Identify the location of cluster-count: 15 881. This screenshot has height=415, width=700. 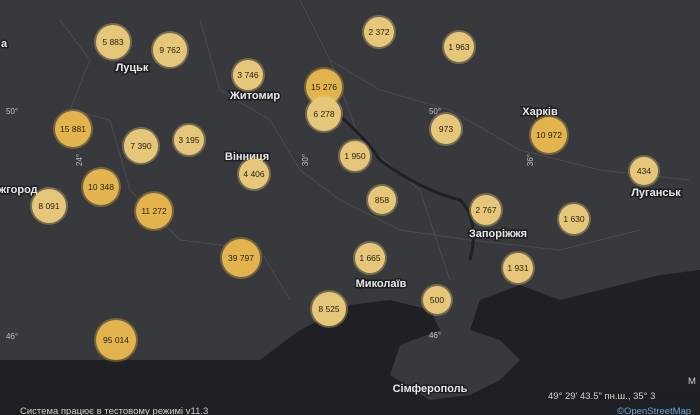
(73, 129).